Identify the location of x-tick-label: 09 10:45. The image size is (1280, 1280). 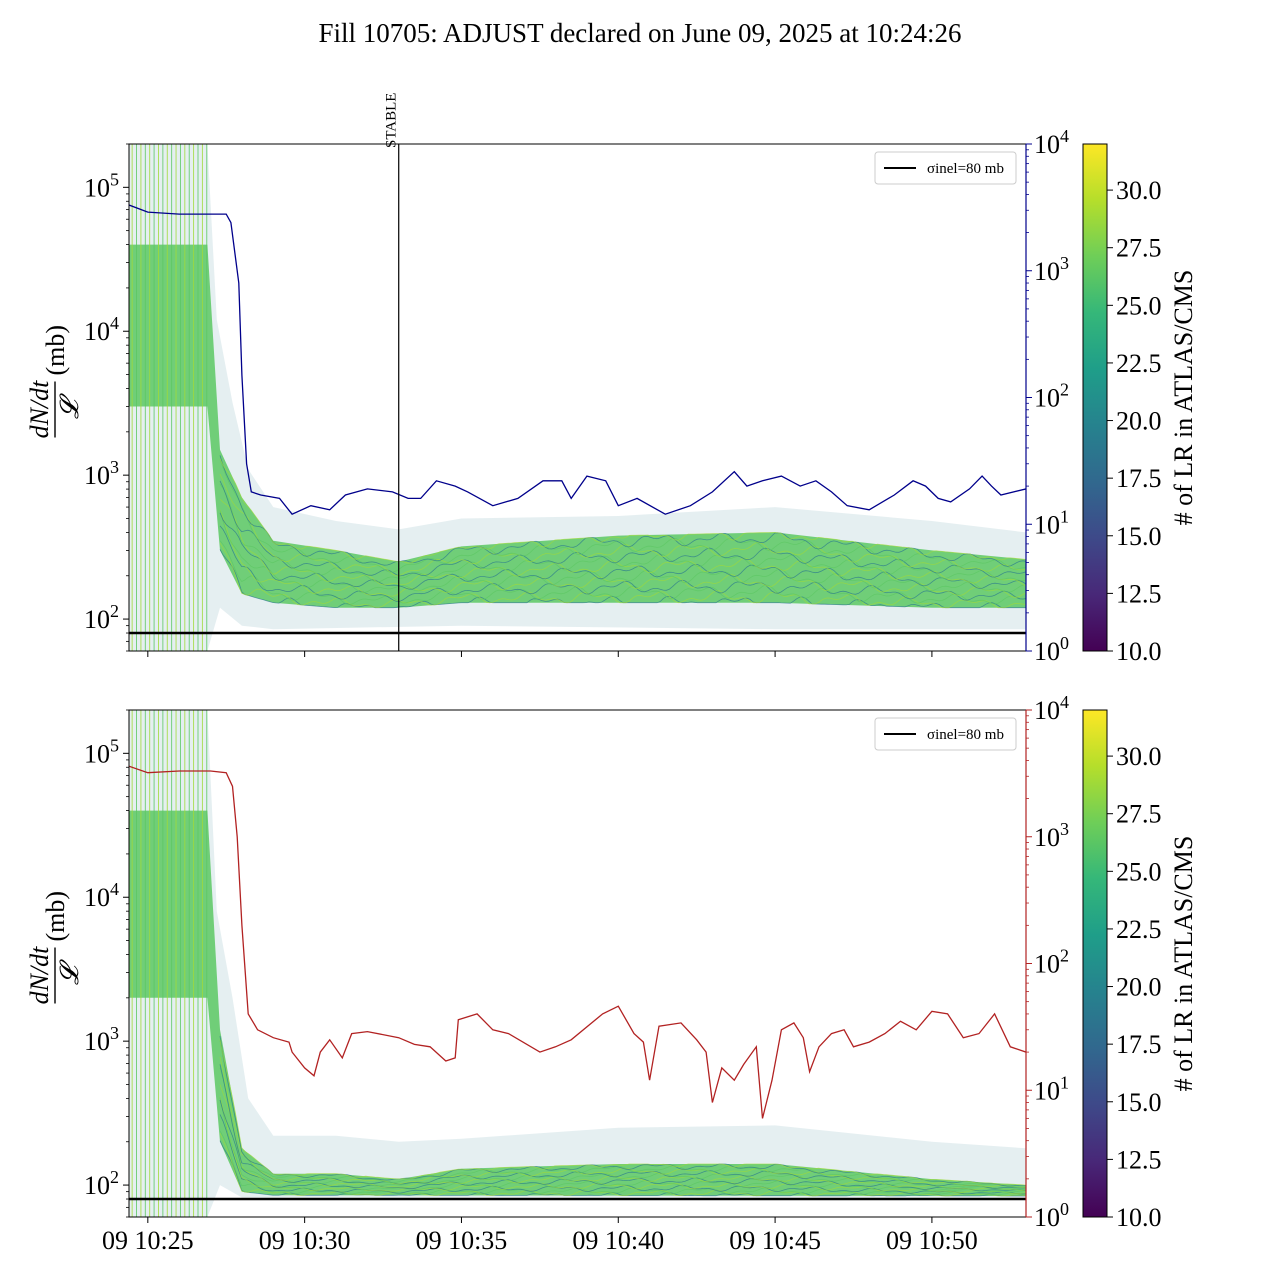
(775, 1240).